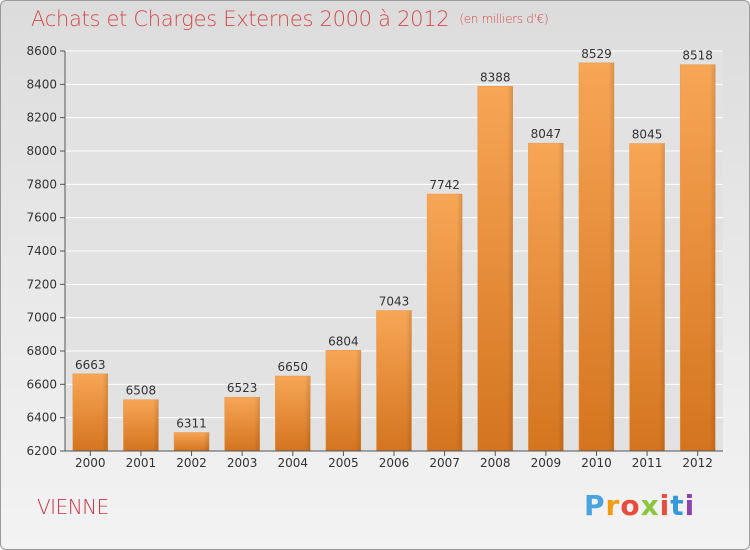  I want to click on chart-title-text: Achats et Charges Externes 2000 à 2012, so click(240, 19).